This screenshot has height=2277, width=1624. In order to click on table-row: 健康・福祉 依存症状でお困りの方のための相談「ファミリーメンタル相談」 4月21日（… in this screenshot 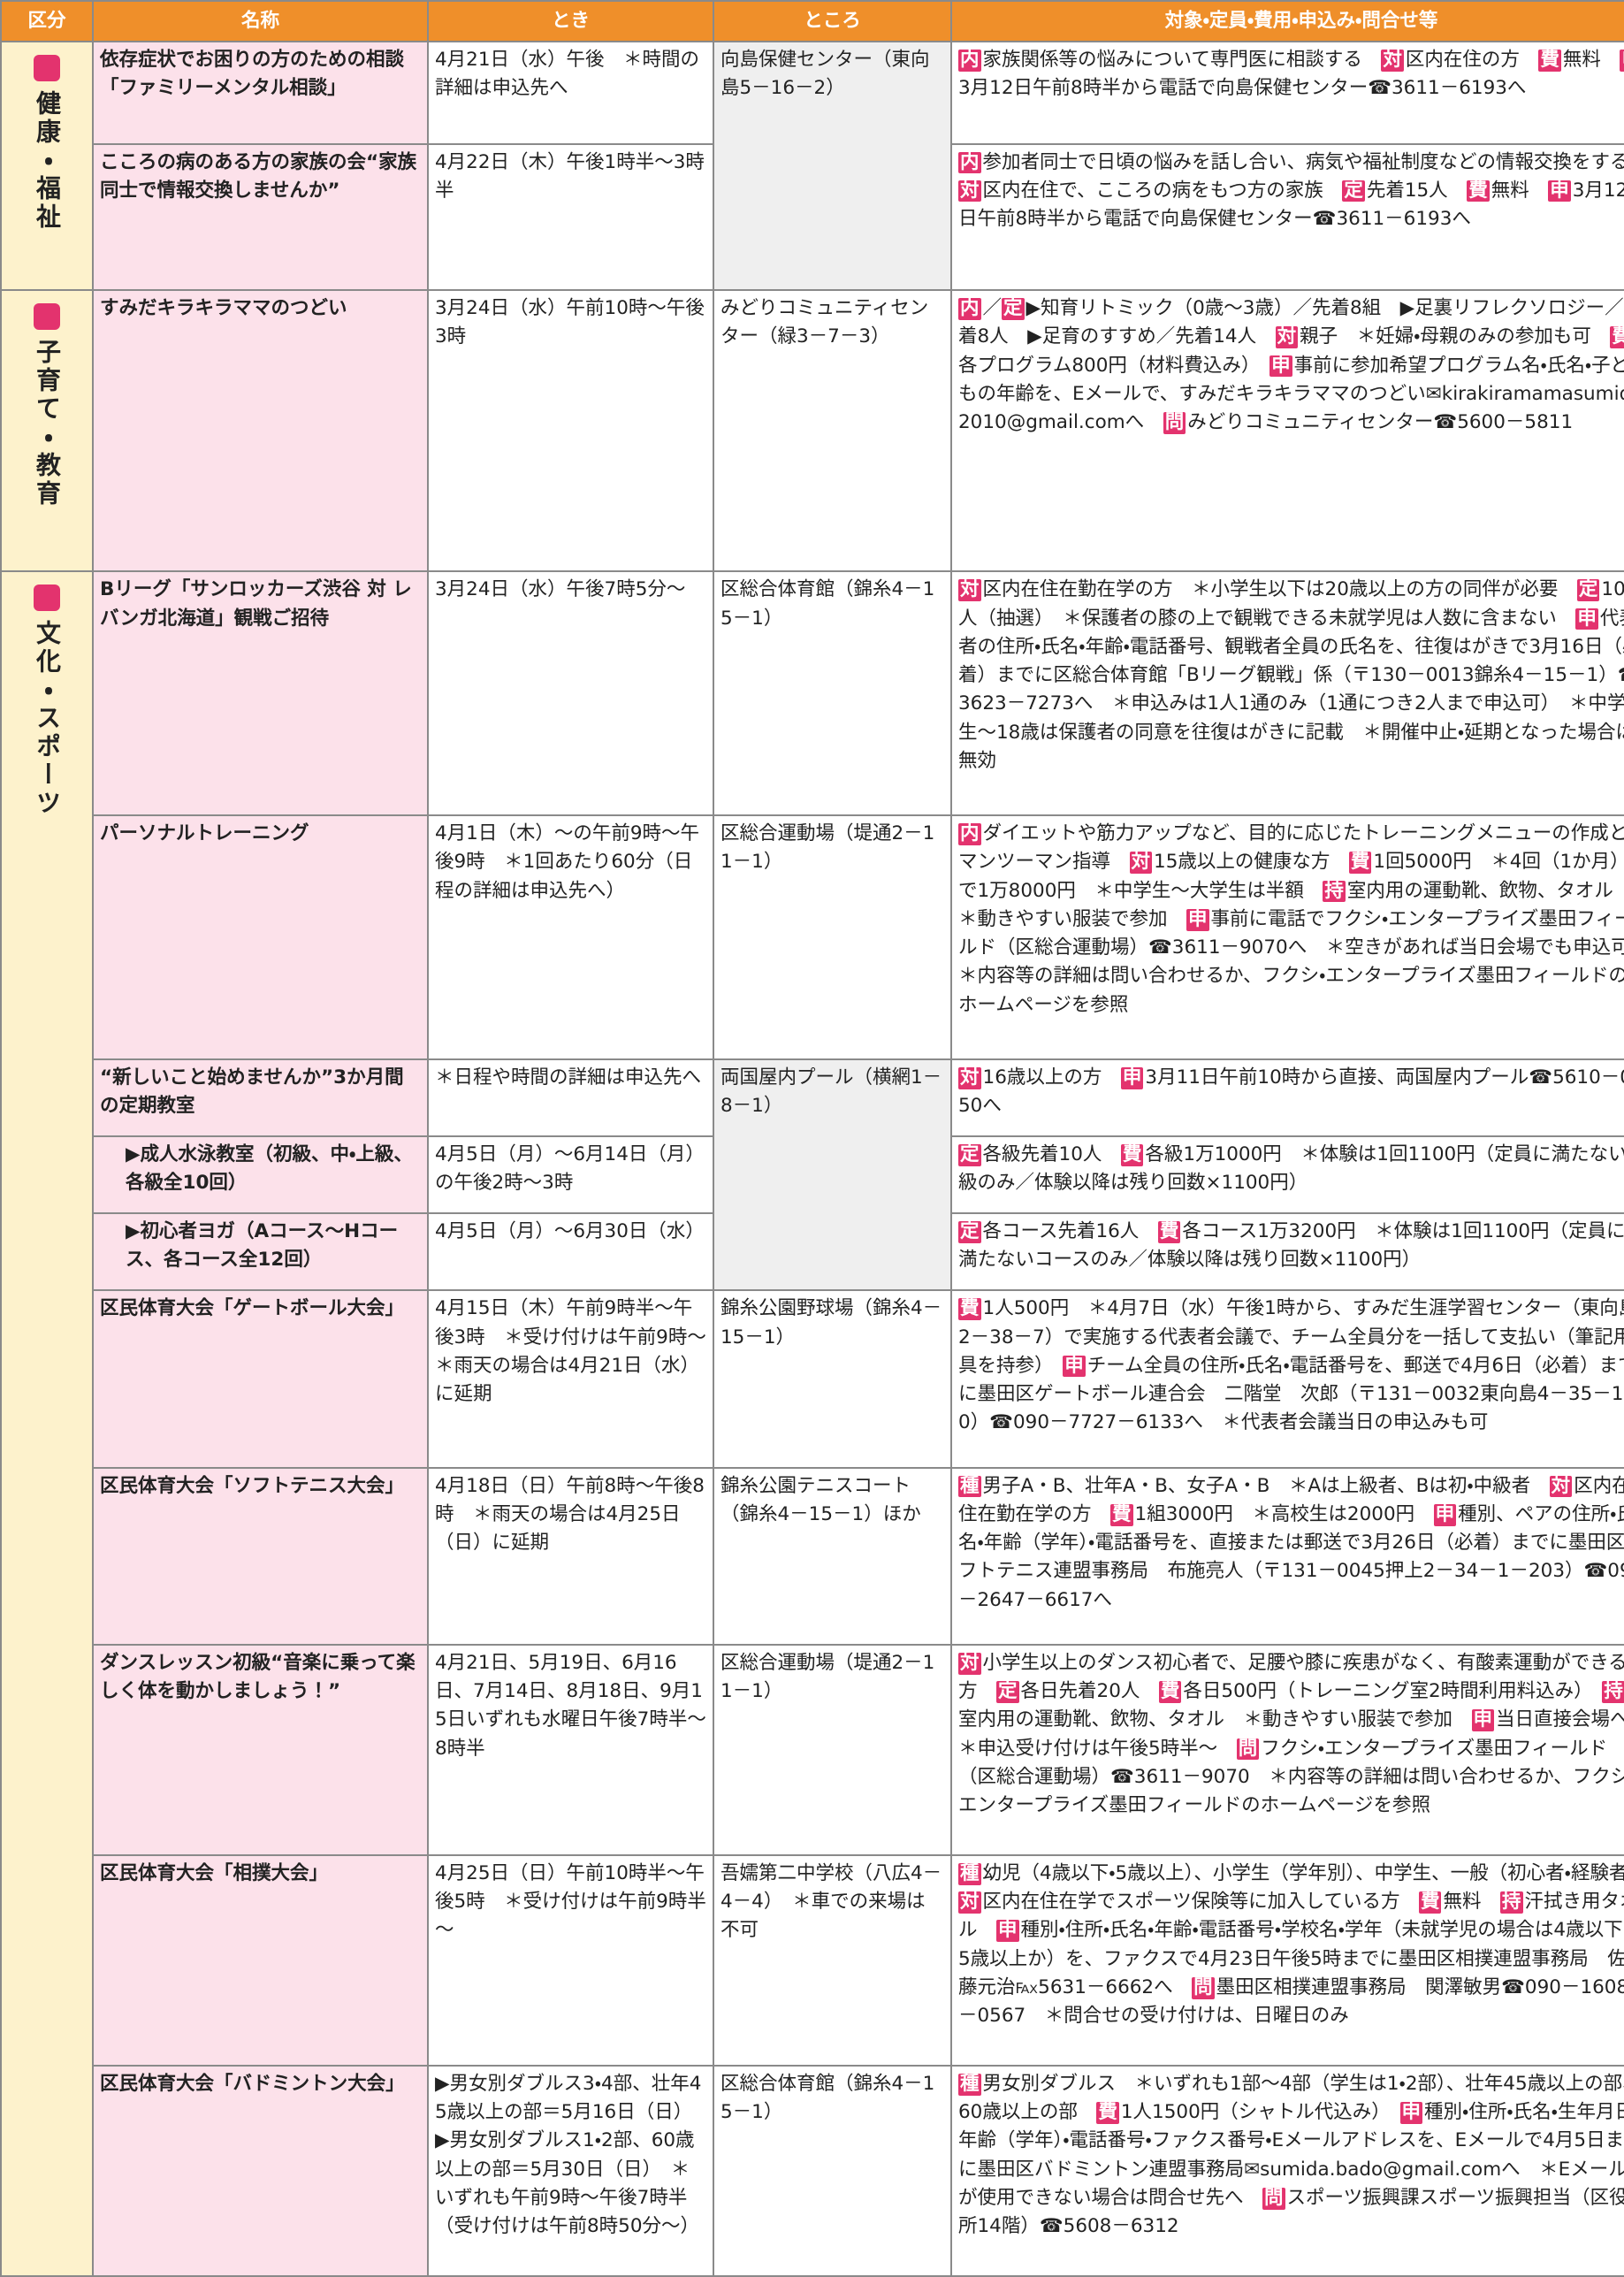, I will do `click(812, 93)`.